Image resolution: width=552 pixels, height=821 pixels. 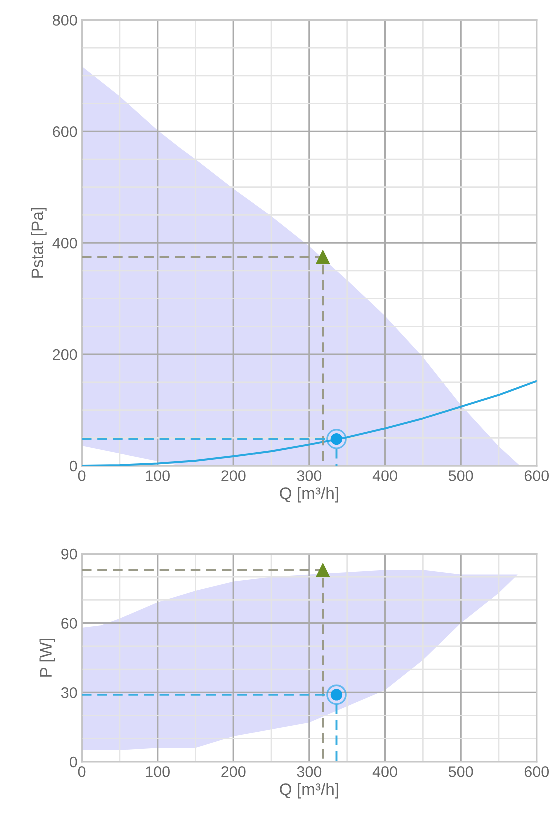 What do you see at coordinates (69, 693) in the screenshot?
I see `y-tick-label: 30` at bounding box center [69, 693].